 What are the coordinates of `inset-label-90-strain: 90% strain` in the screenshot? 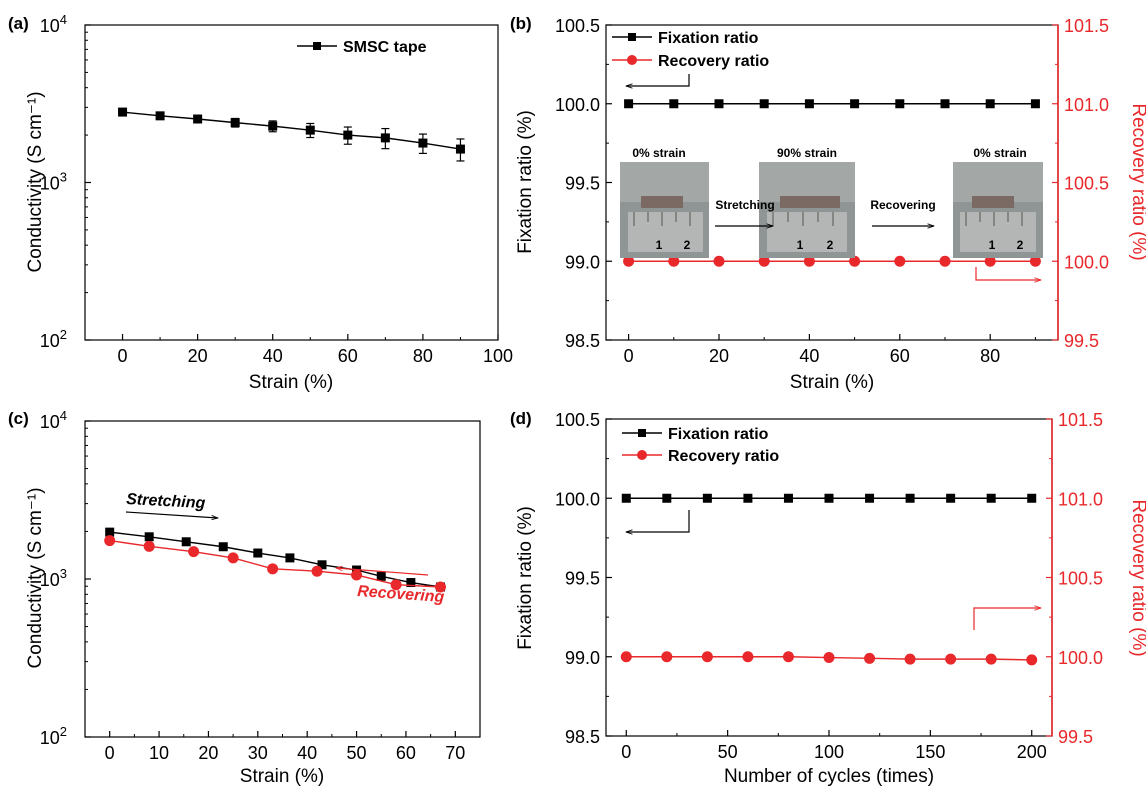 It's located at (807, 153).